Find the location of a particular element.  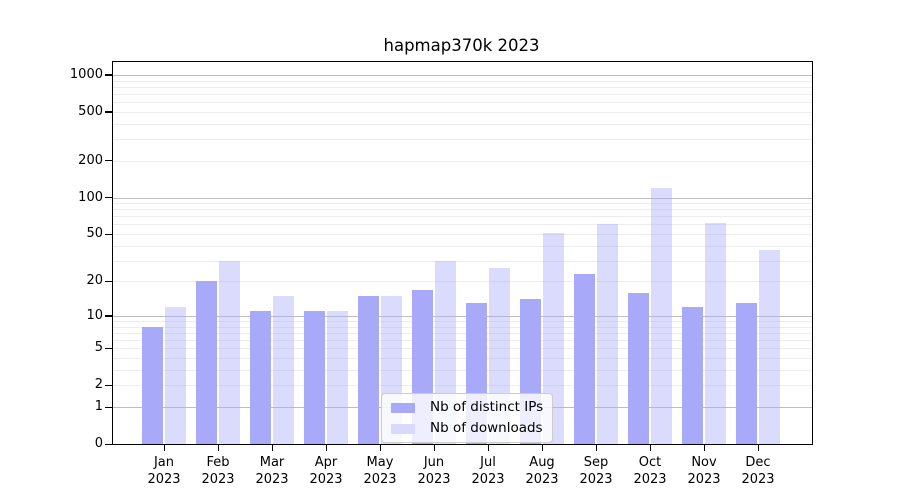

bar-distinct-ips-may is located at coordinates (368, 369).